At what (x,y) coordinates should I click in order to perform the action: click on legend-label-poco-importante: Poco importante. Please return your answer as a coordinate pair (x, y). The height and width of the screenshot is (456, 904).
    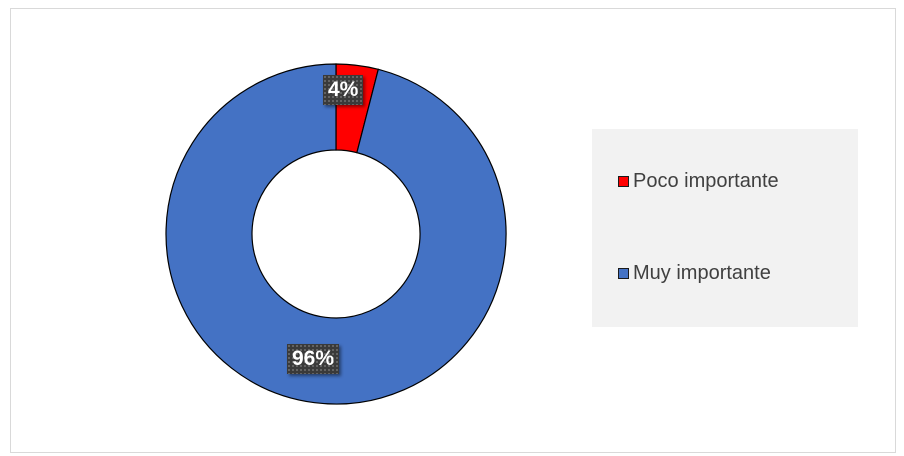
    Looking at the image, I should click on (706, 181).